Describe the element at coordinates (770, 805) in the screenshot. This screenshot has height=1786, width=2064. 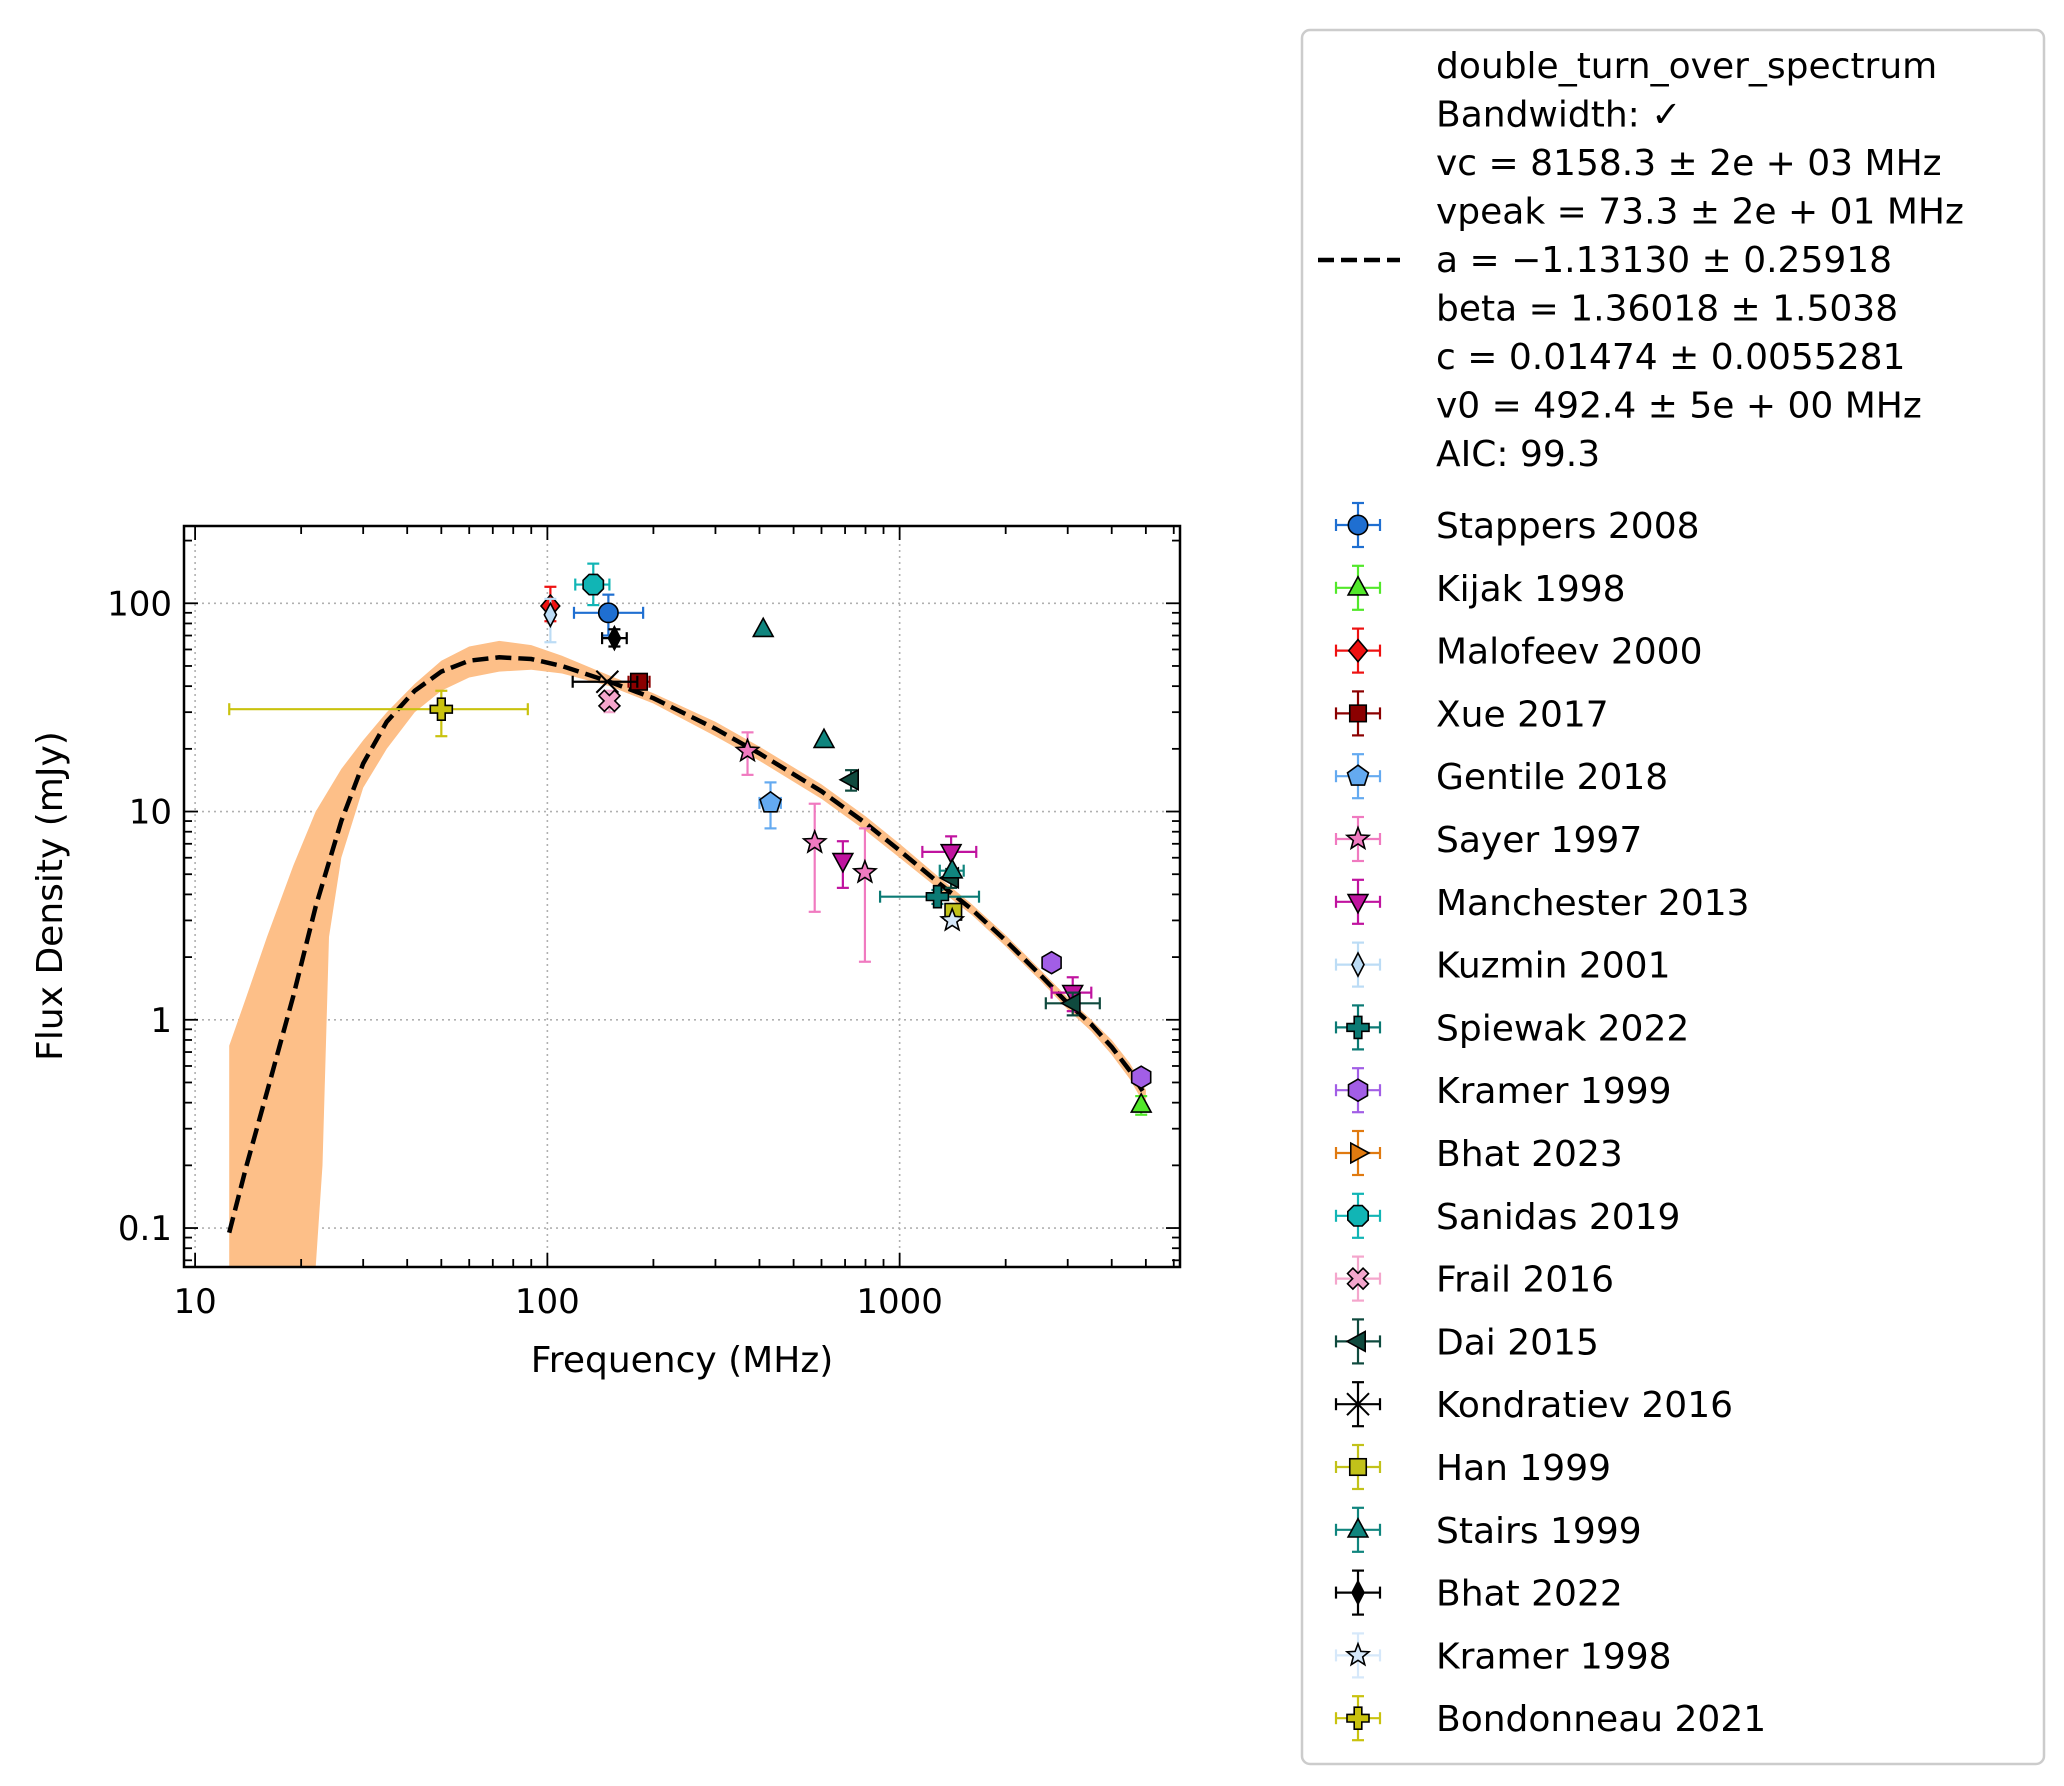
I see `series-gentile-2018` at that location.